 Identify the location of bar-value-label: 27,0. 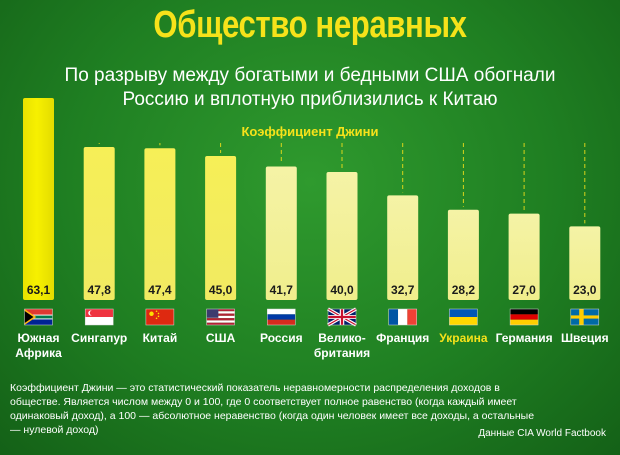
(524, 290).